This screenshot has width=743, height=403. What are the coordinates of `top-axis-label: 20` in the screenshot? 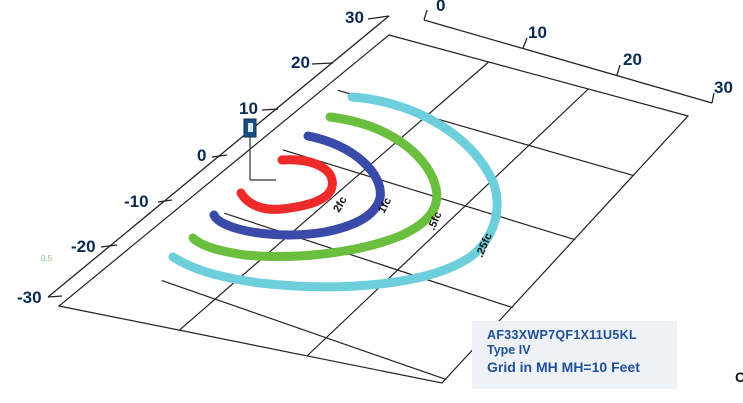 It's located at (632, 59).